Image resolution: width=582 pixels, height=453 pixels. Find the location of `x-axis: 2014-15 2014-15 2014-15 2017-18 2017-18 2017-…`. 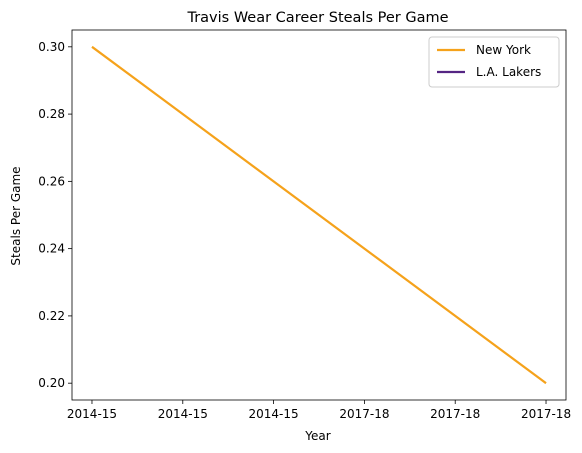

x-axis: 2014-15 2014-15 2014-15 2017-18 2017-18 2017-… is located at coordinates (319, 410).